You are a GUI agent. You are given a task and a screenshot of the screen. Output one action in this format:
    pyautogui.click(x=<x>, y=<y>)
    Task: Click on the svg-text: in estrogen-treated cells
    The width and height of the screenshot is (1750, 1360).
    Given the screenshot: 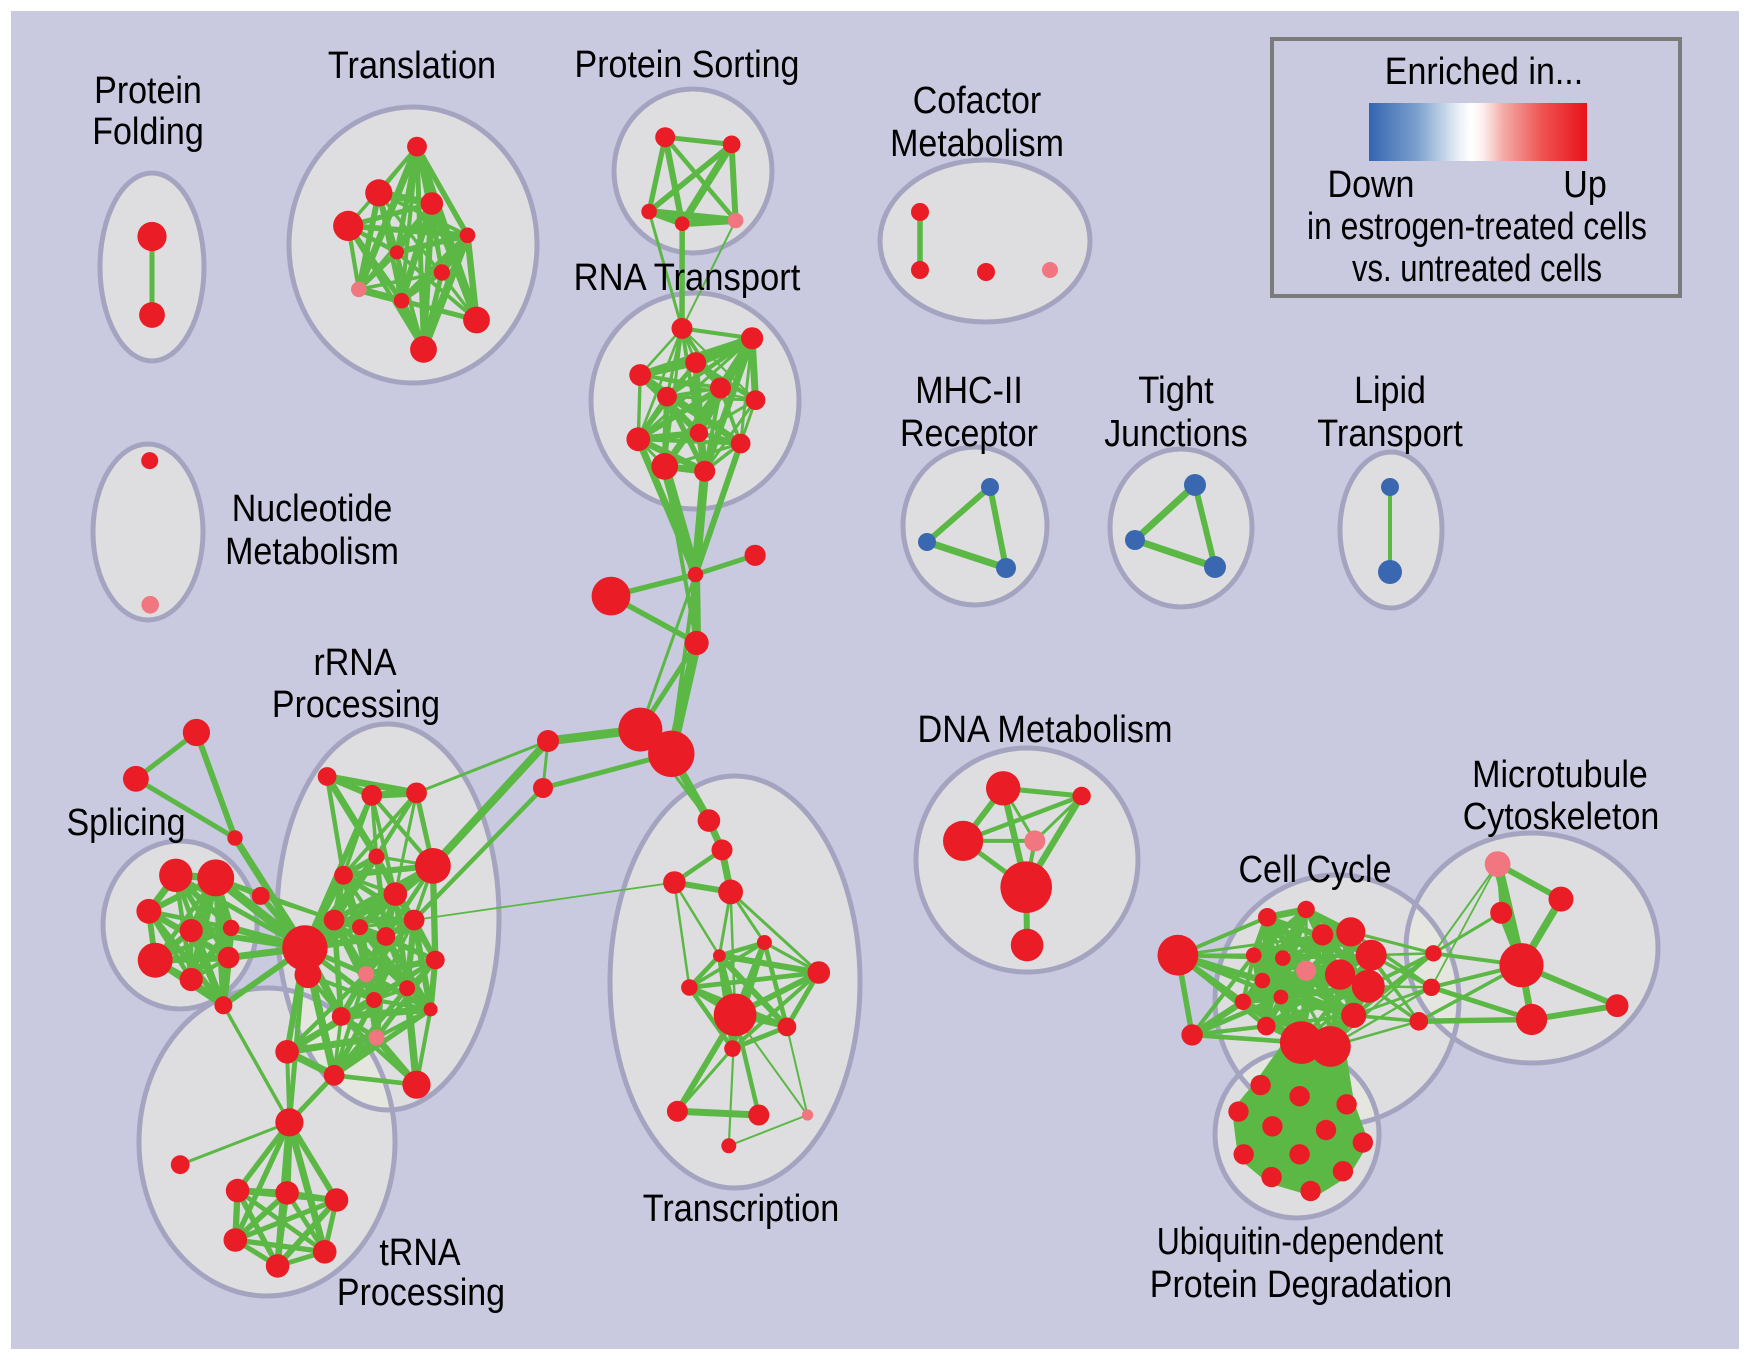 What is the action you would take?
    pyautogui.click(x=1477, y=227)
    